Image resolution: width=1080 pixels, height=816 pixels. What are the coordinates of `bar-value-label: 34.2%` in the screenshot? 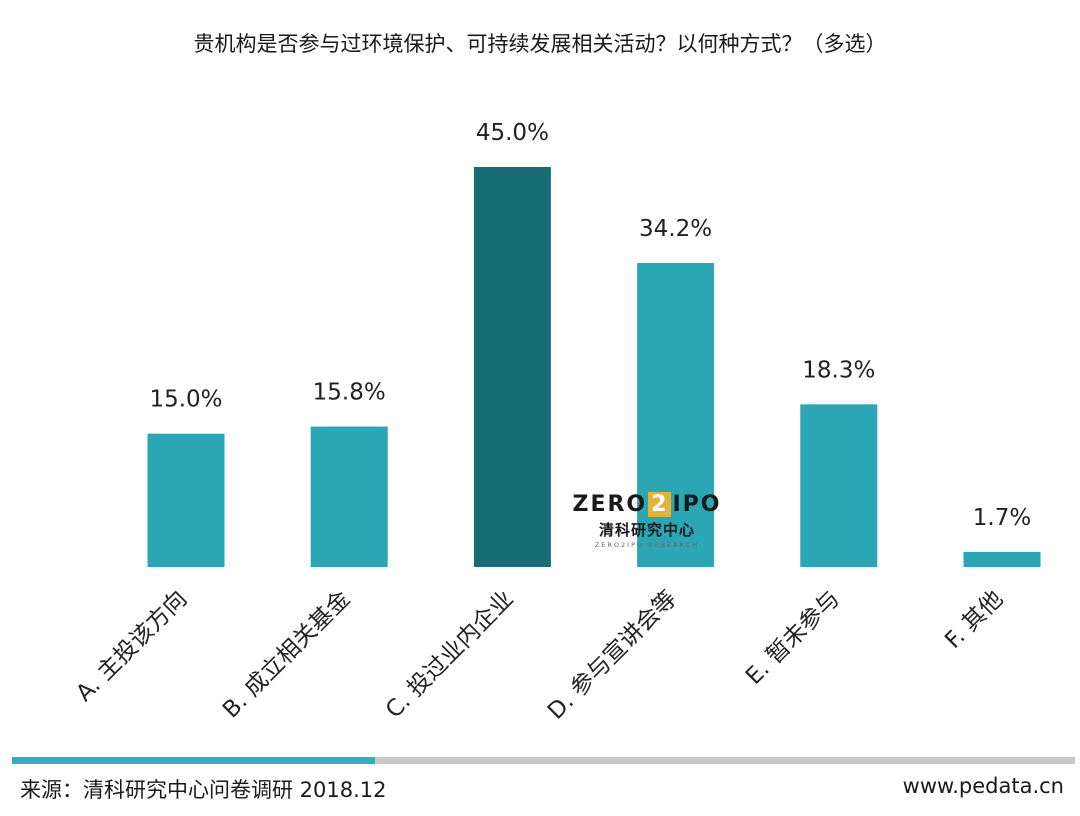 It's located at (675, 229).